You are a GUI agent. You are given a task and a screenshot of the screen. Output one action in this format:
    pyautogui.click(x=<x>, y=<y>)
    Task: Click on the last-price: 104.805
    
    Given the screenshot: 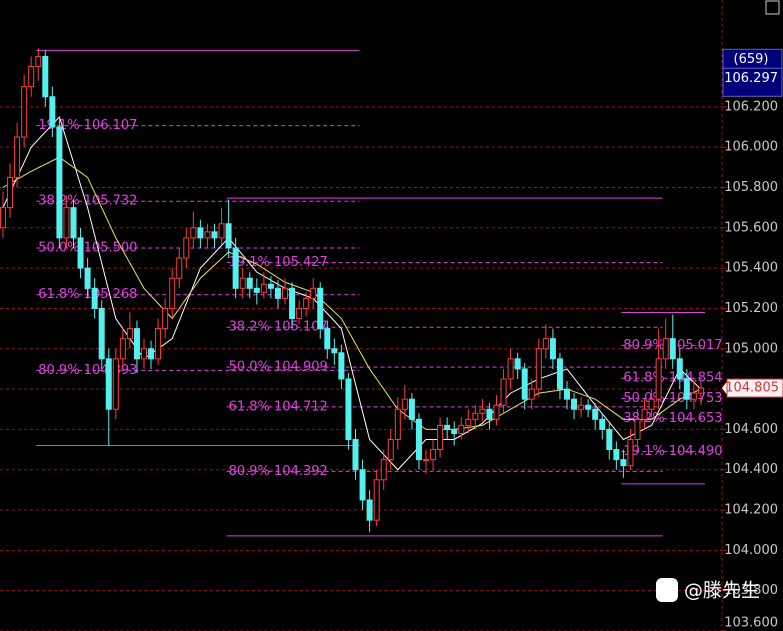 What is the action you would take?
    pyautogui.click(x=752, y=388)
    